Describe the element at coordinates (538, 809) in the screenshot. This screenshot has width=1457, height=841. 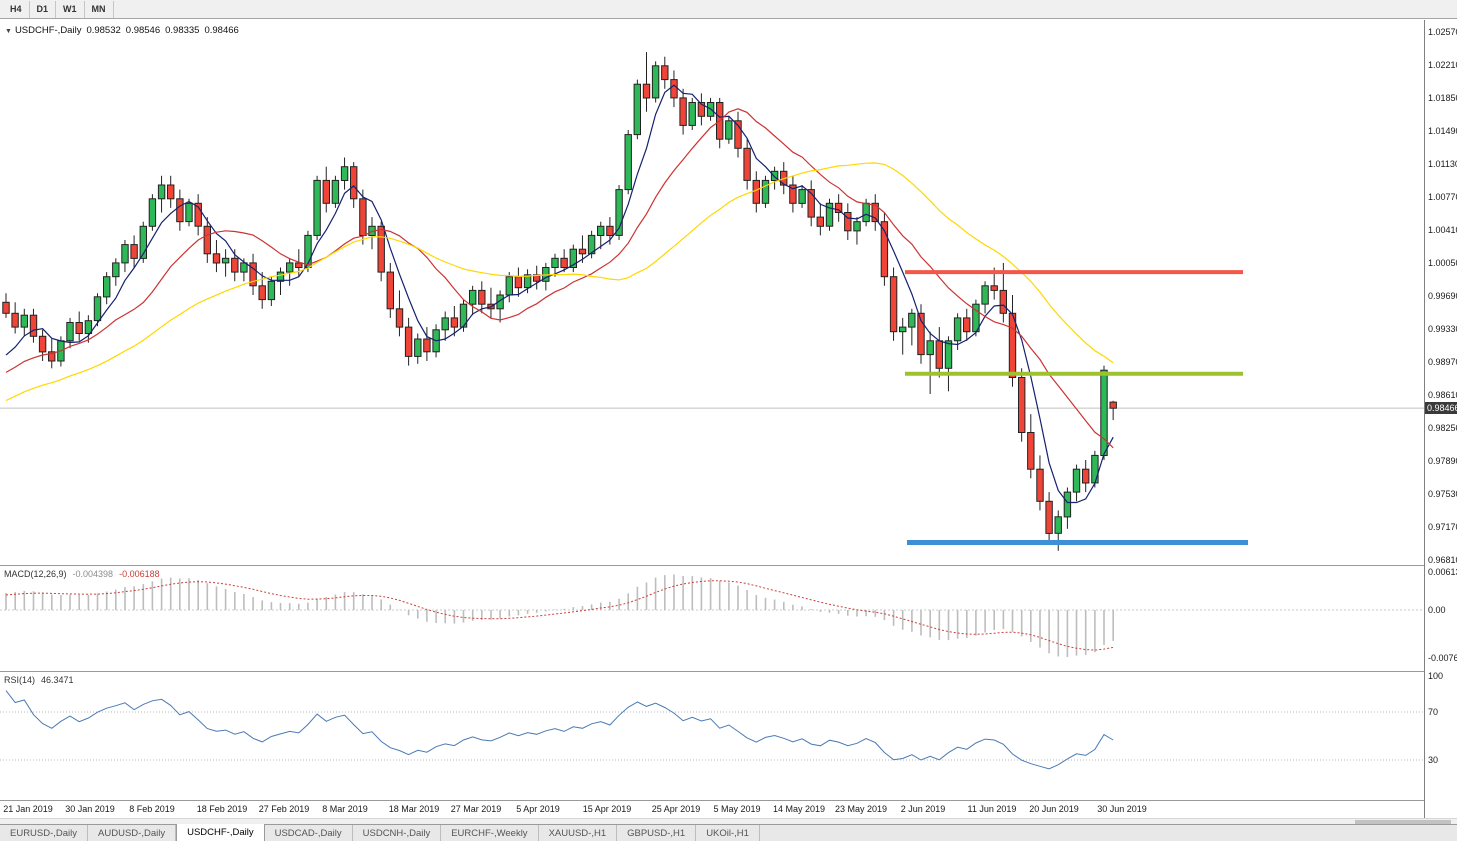
I see `date-axis-label: 5 Apr 2019` at that location.